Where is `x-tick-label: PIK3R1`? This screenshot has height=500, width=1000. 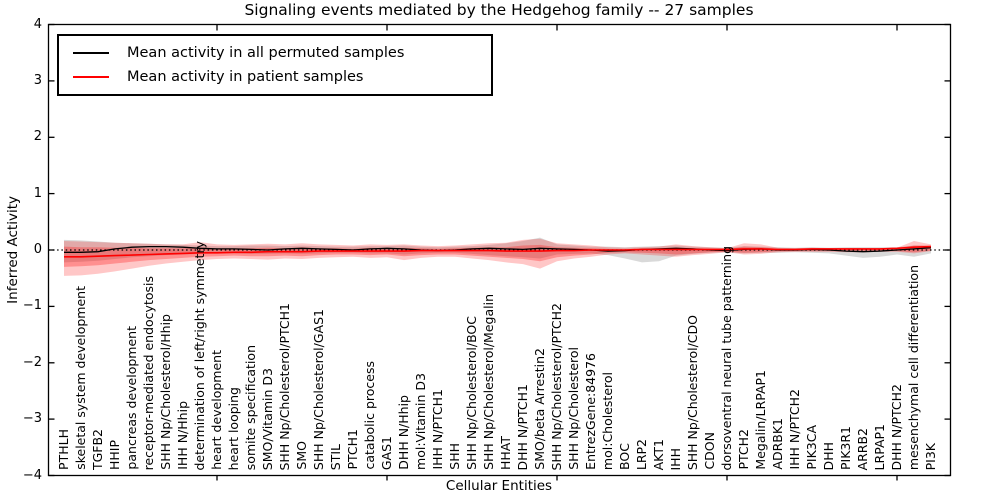 x-tick-label: PIK3R1 is located at coordinates (845, 447).